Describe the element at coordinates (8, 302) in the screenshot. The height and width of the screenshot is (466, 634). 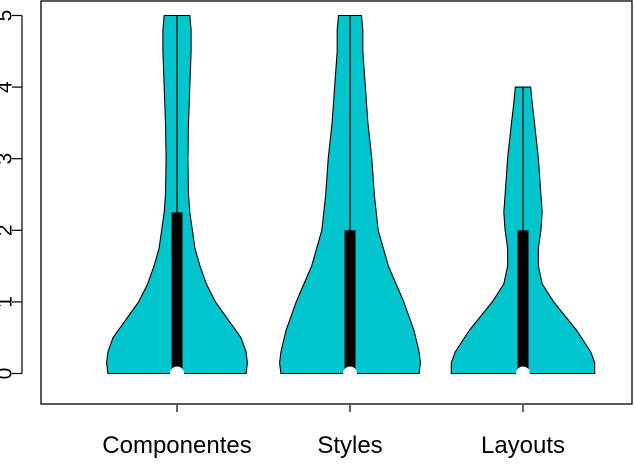
I see `y-tick-label: 1` at that location.